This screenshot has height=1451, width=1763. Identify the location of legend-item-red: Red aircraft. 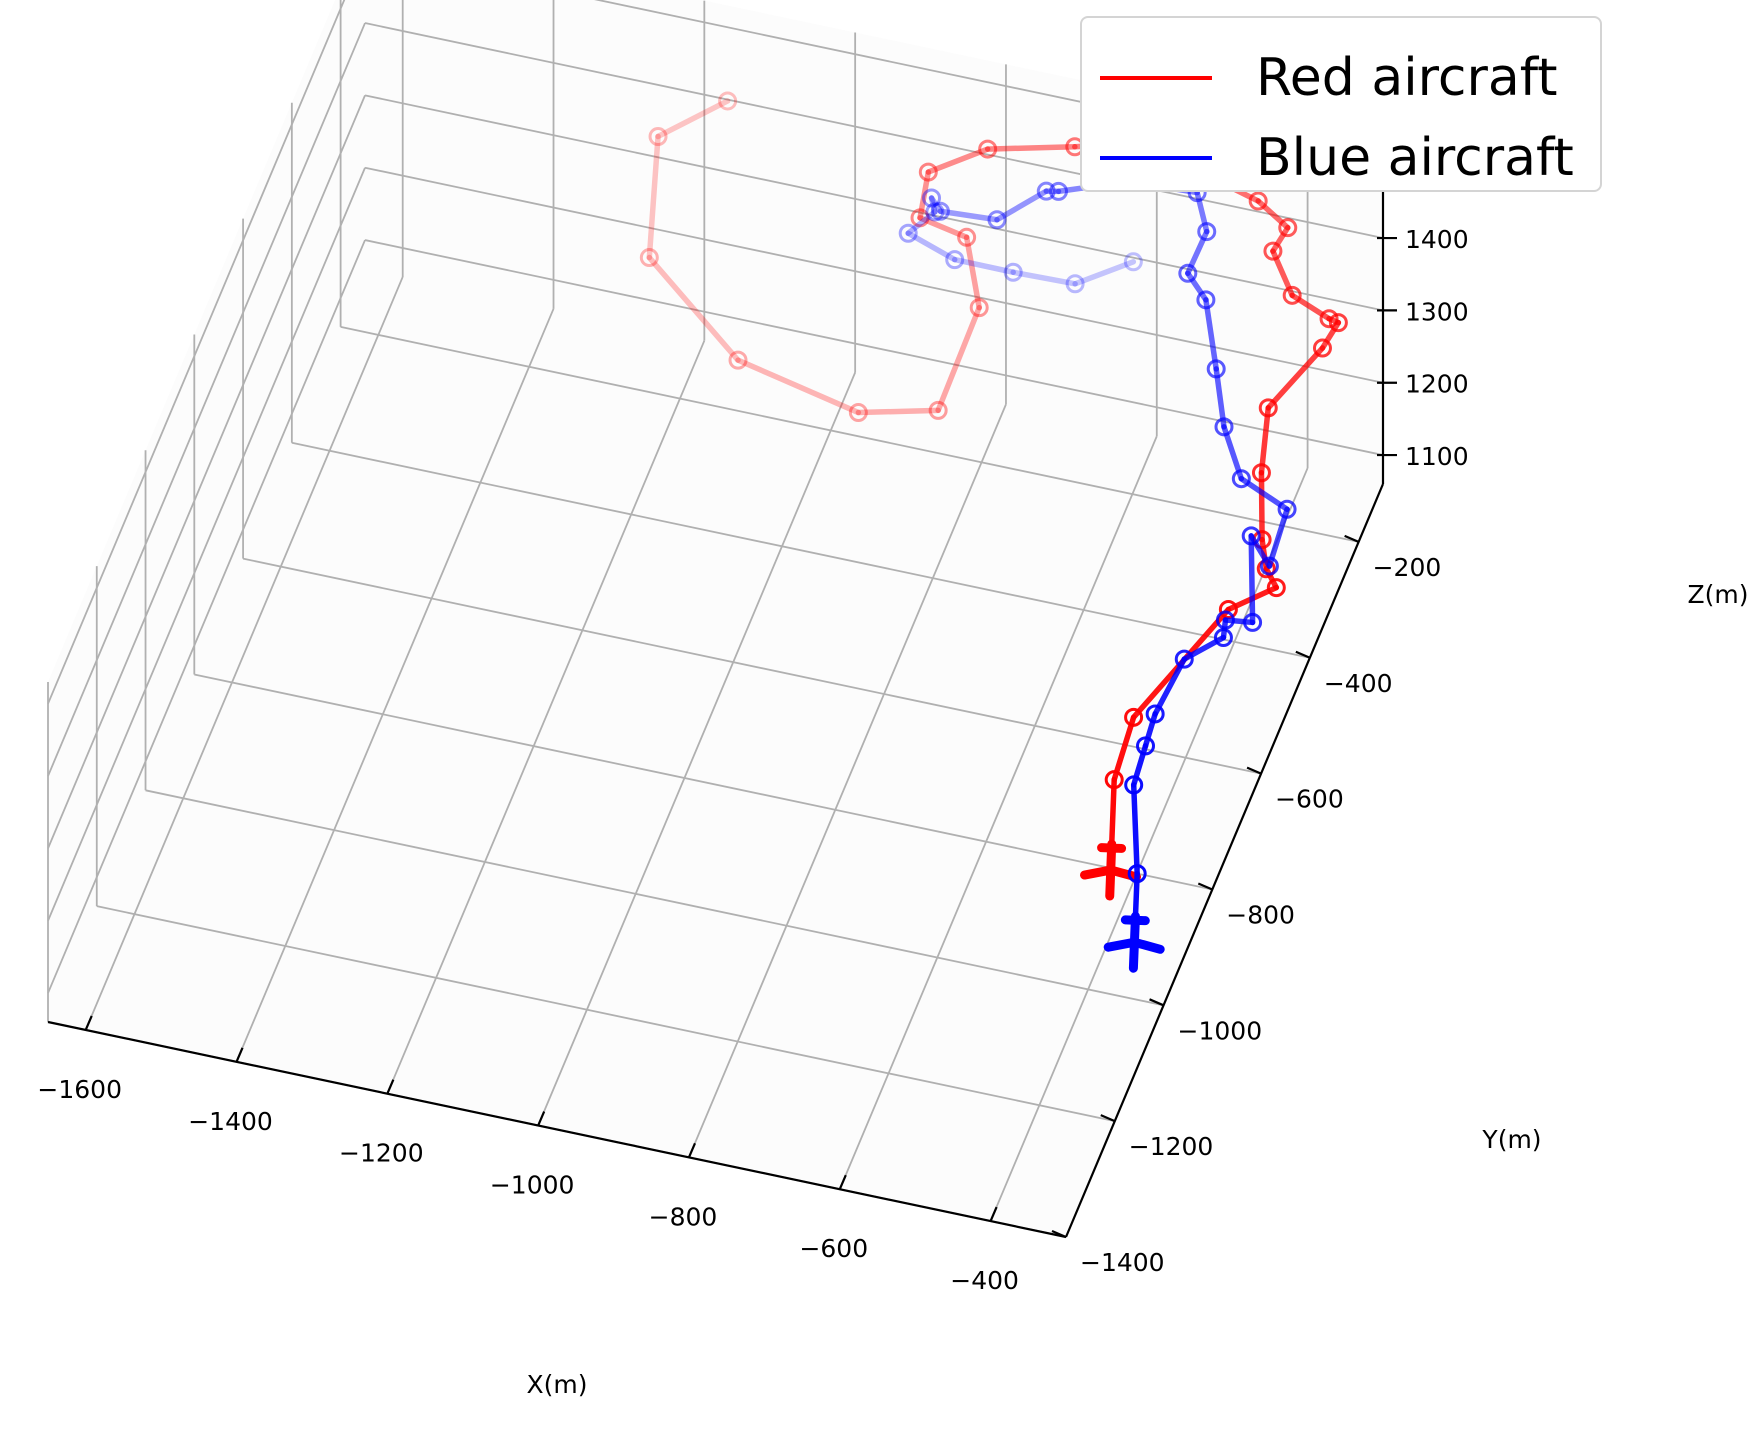
(1329, 78).